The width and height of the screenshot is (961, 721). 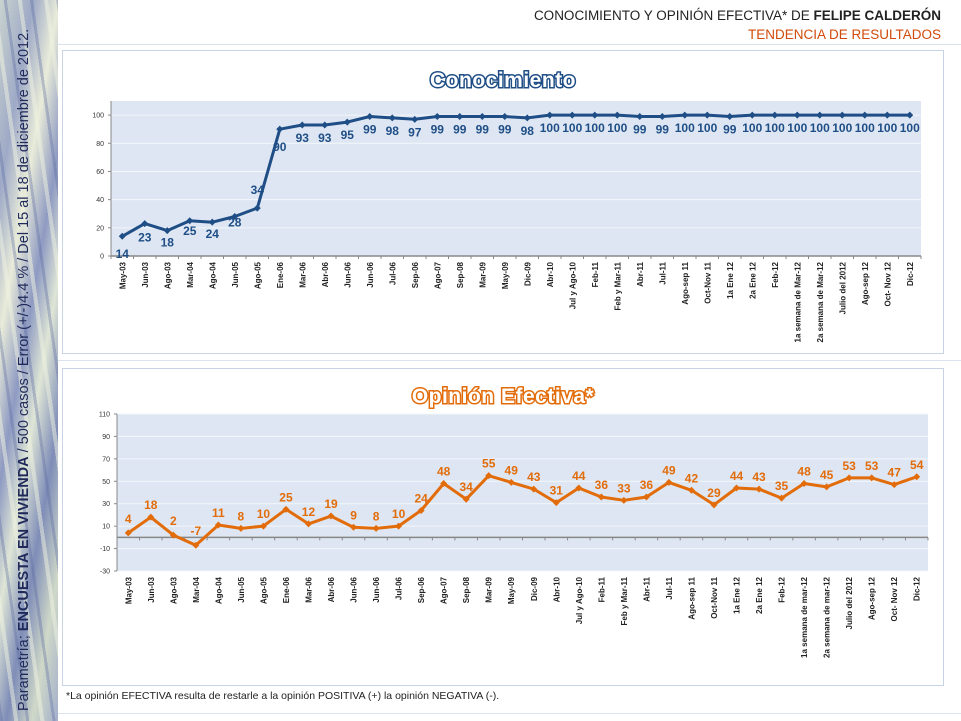 I want to click on x-tick-label: Jun-03, so click(x=145, y=274).